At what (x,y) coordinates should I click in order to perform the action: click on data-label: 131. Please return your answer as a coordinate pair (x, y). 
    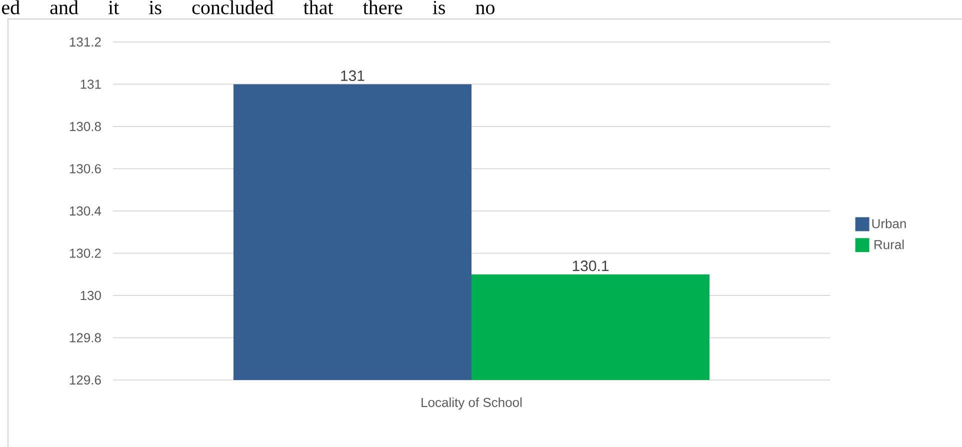
    Looking at the image, I should click on (352, 76).